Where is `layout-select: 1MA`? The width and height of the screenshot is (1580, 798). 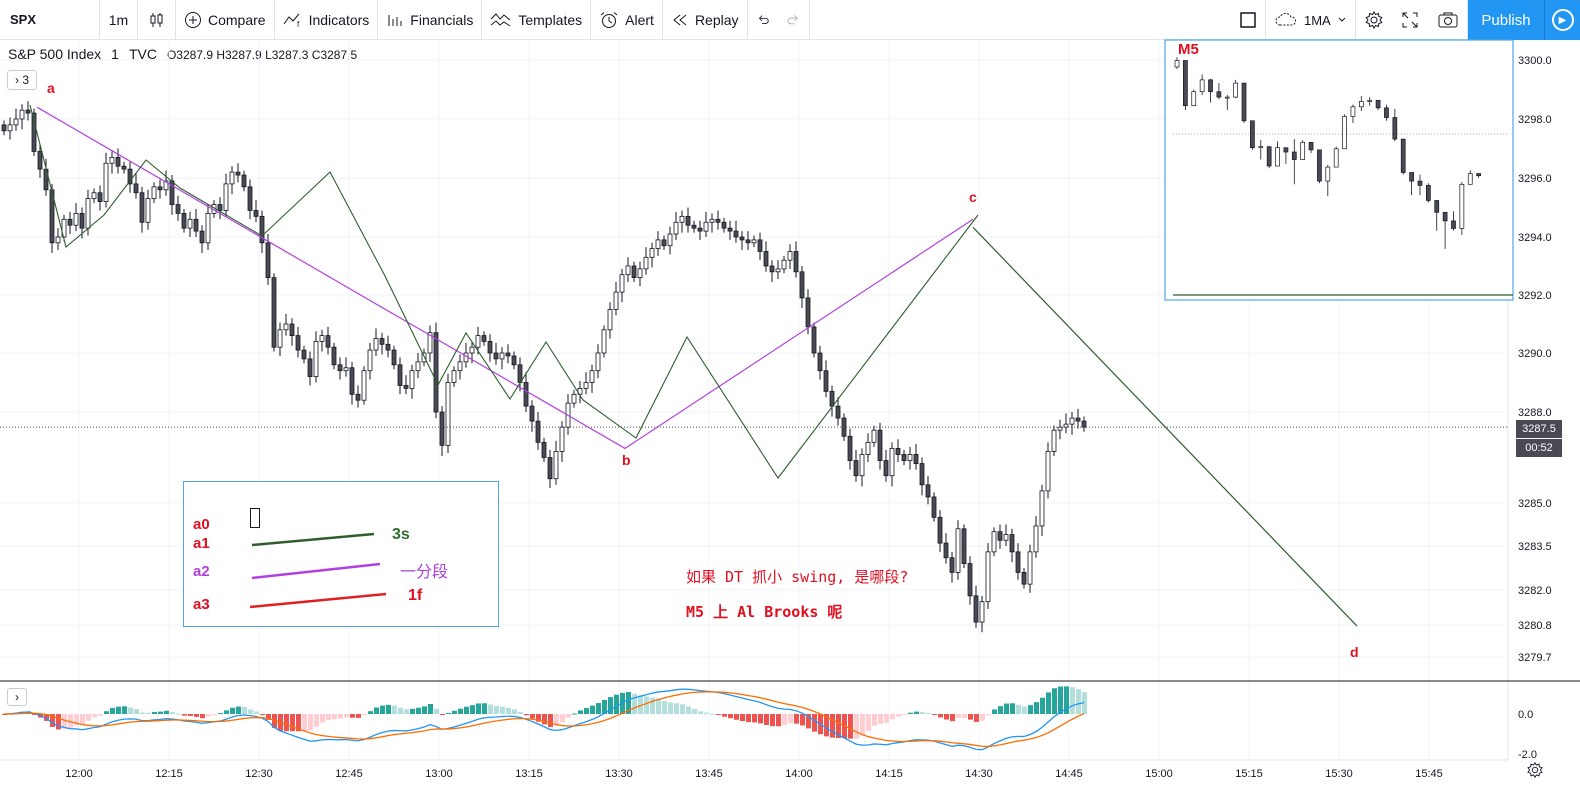
layout-select: 1MA is located at coordinates (1311, 20).